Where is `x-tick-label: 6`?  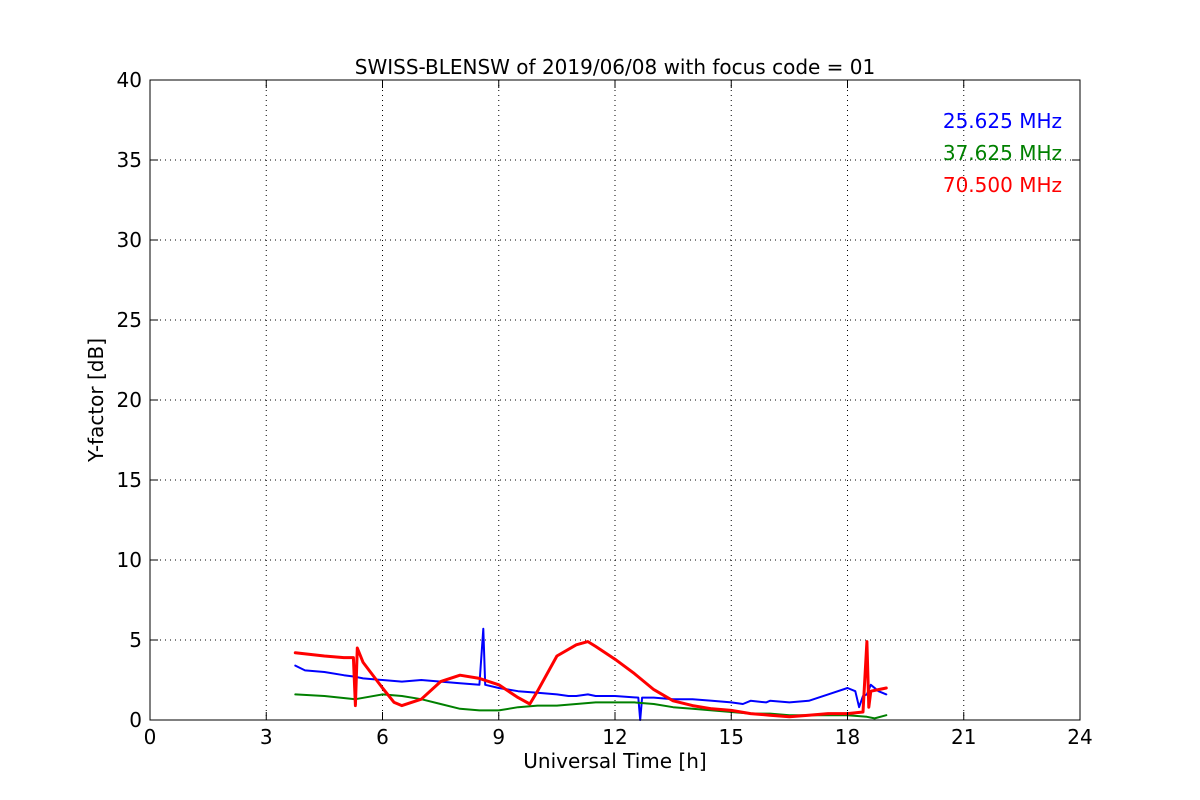 x-tick-label: 6 is located at coordinates (382, 737).